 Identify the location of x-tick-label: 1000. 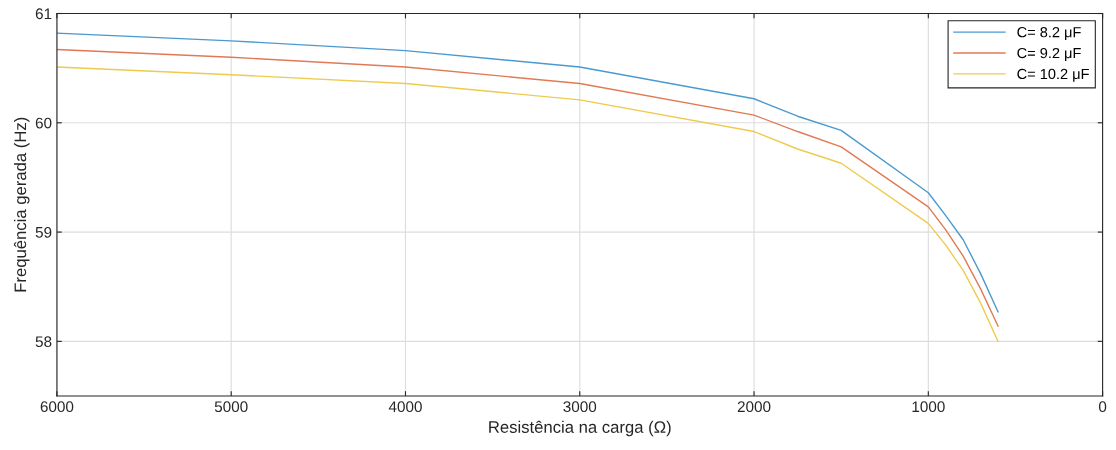
(928, 407).